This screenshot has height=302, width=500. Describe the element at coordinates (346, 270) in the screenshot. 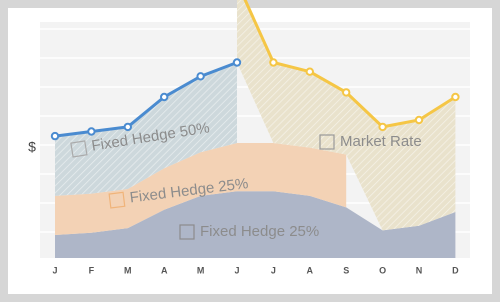

I see `x-tick-label: S` at that location.